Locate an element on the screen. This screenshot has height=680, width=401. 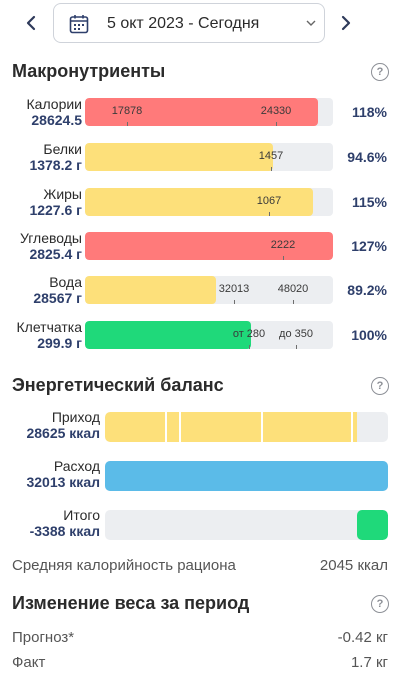
macro-row: Вода 28567 г 32013 48020 89.2% is located at coordinates (200, 294).